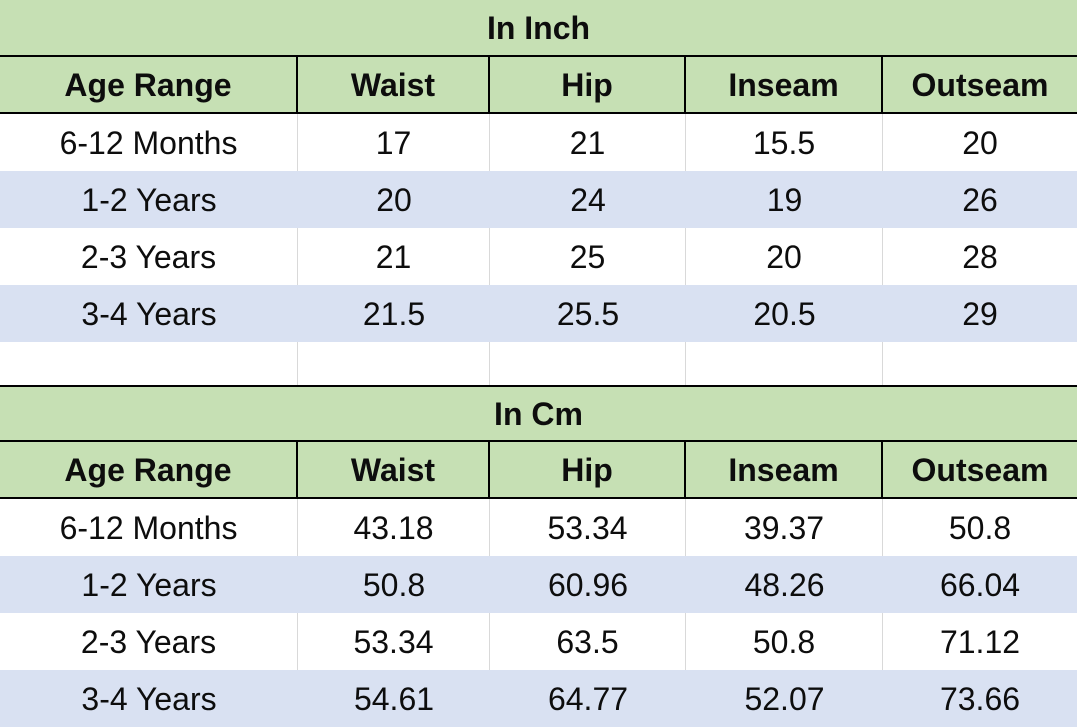  Describe the element at coordinates (394, 698) in the screenshot. I see `cm-row3-waist: 54.61` at that location.